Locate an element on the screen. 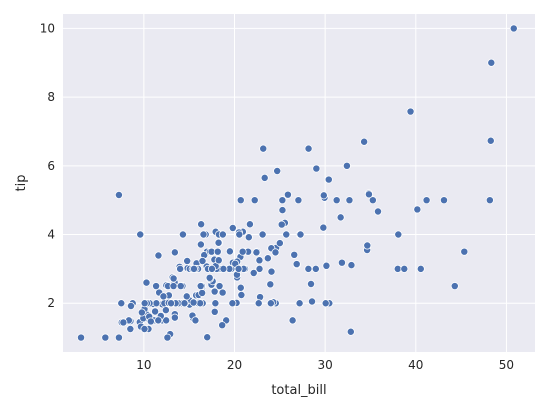 The height and width of the screenshot is (404, 550). x-tick-label: 30 is located at coordinates (325, 365).